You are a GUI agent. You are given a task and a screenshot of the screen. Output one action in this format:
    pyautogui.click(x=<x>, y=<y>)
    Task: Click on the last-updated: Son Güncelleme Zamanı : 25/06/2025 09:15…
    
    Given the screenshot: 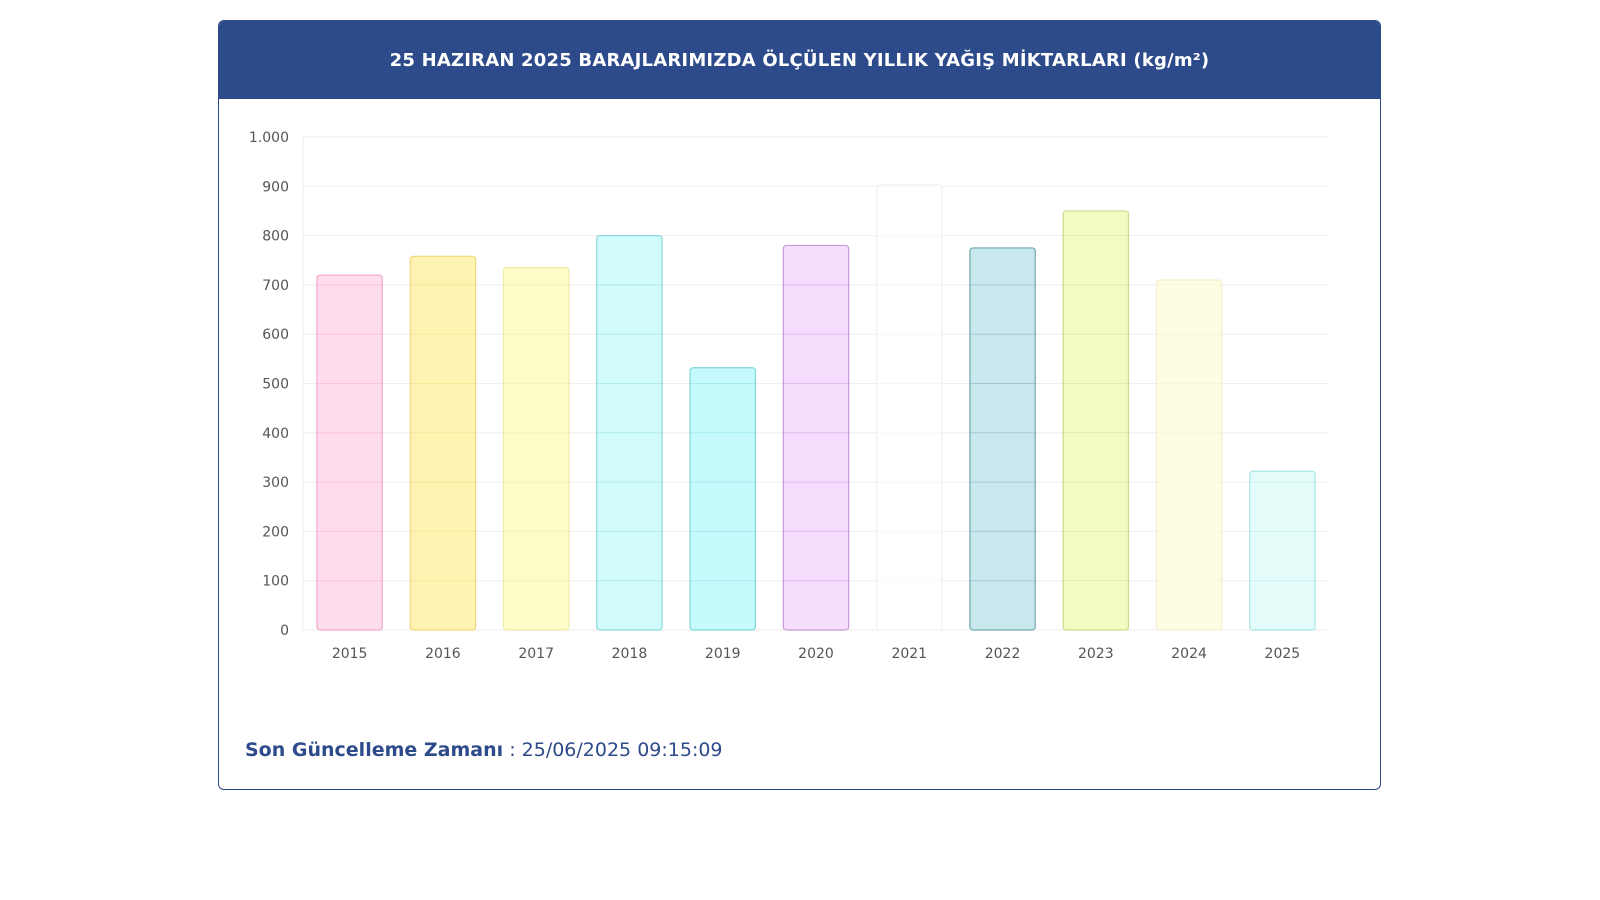 What is the action you would take?
    pyautogui.click(x=484, y=750)
    